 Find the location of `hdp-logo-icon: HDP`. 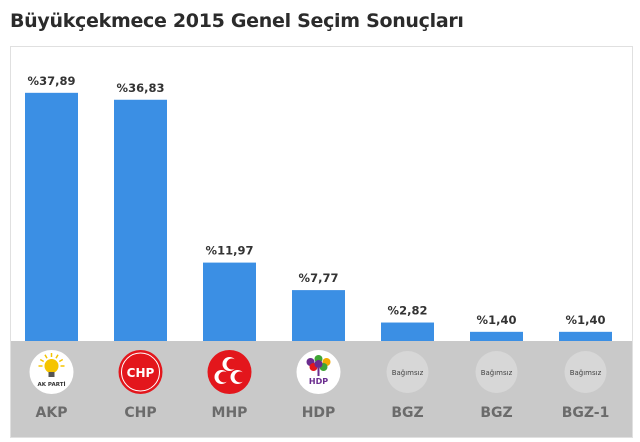

hdp-logo-icon: HDP is located at coordinates (318, 372).